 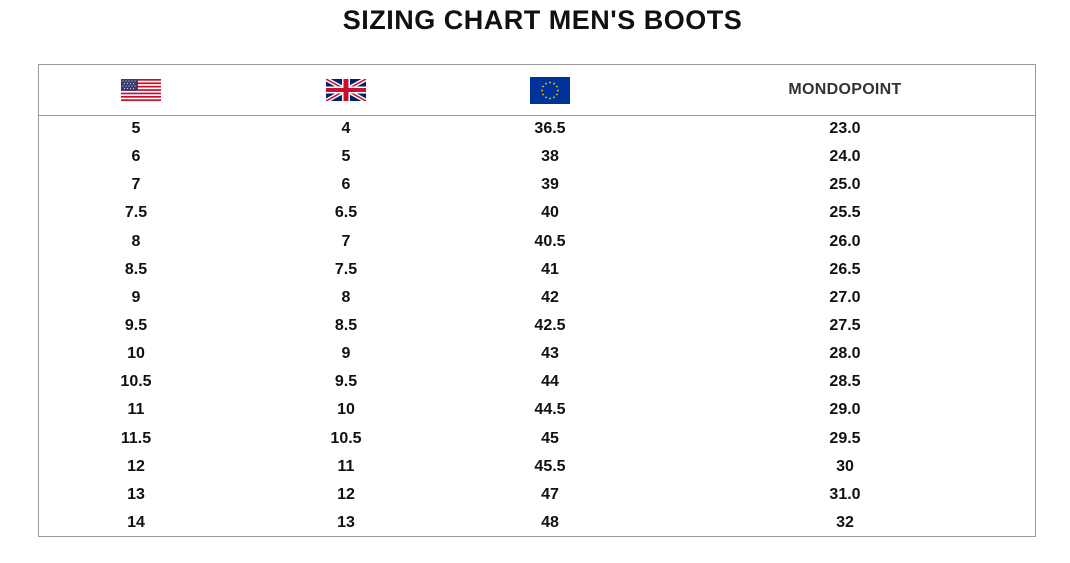 I want to click on mondopoint-cell: 29.5, so click(x=845, y=438).